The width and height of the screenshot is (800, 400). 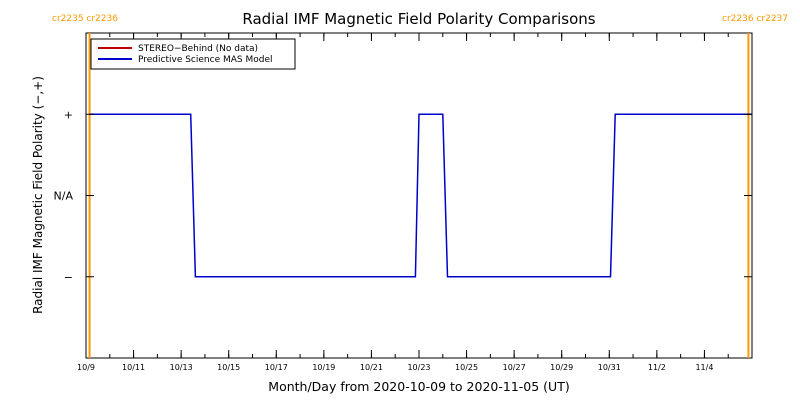 I want to click on y-tick-label: −, so click(x=68, y=277).